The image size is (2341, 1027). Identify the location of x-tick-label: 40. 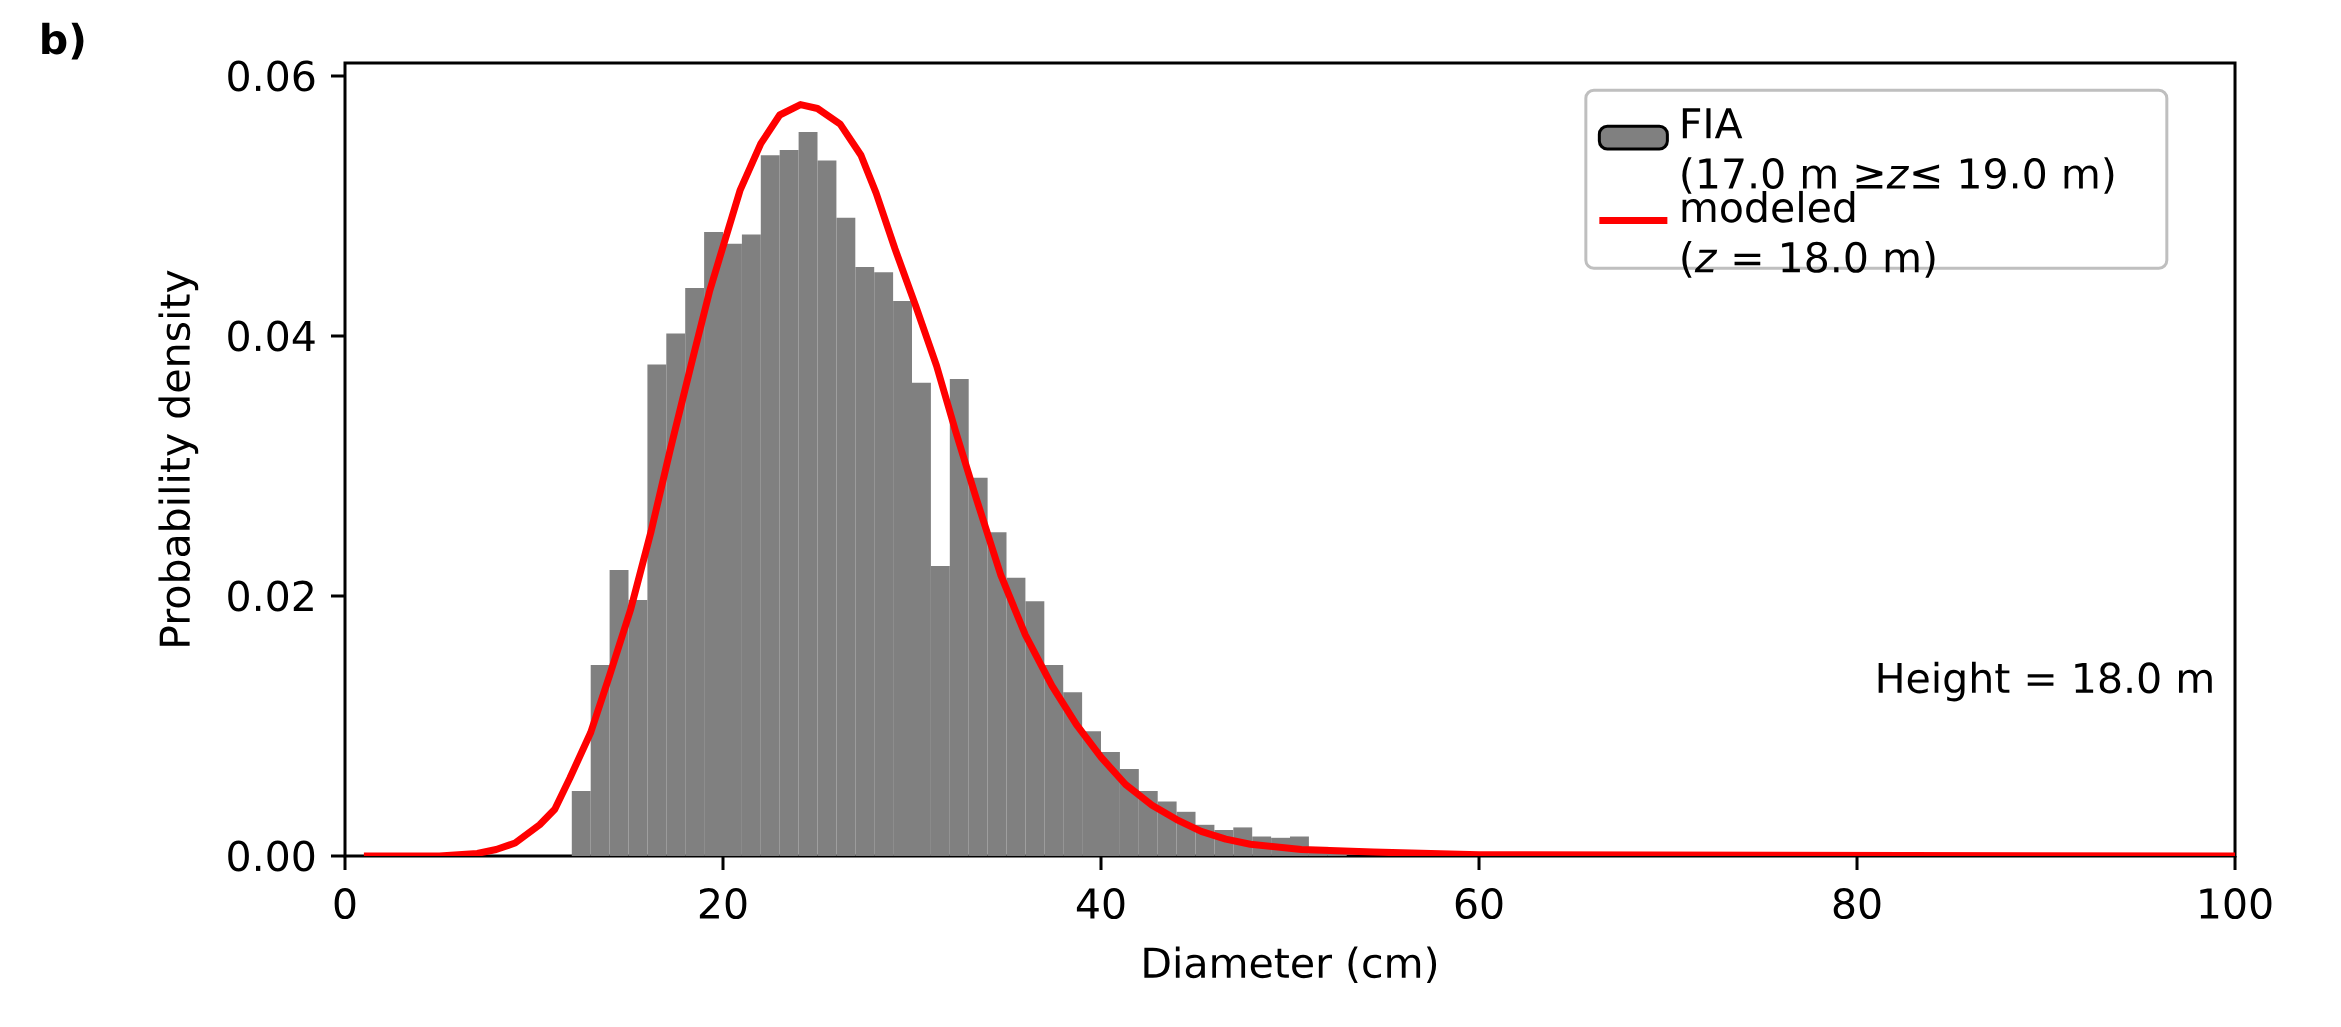
(1100, 904).